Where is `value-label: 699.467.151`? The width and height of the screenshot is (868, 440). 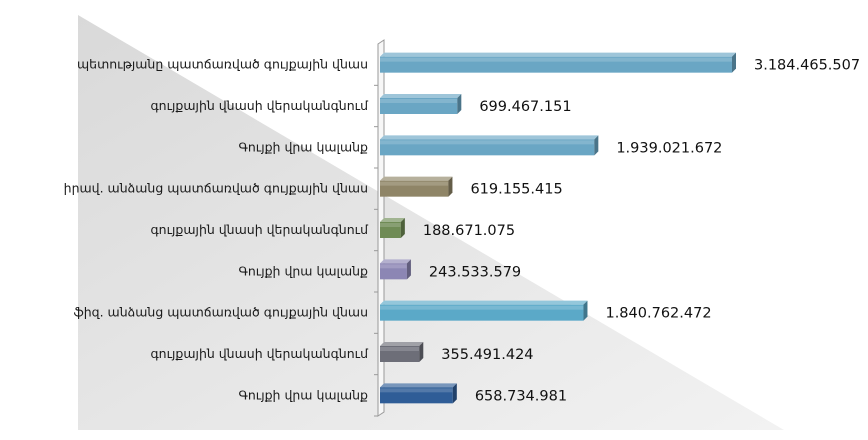 value-label: 699.467.151 is located at coordinates (525, 107).